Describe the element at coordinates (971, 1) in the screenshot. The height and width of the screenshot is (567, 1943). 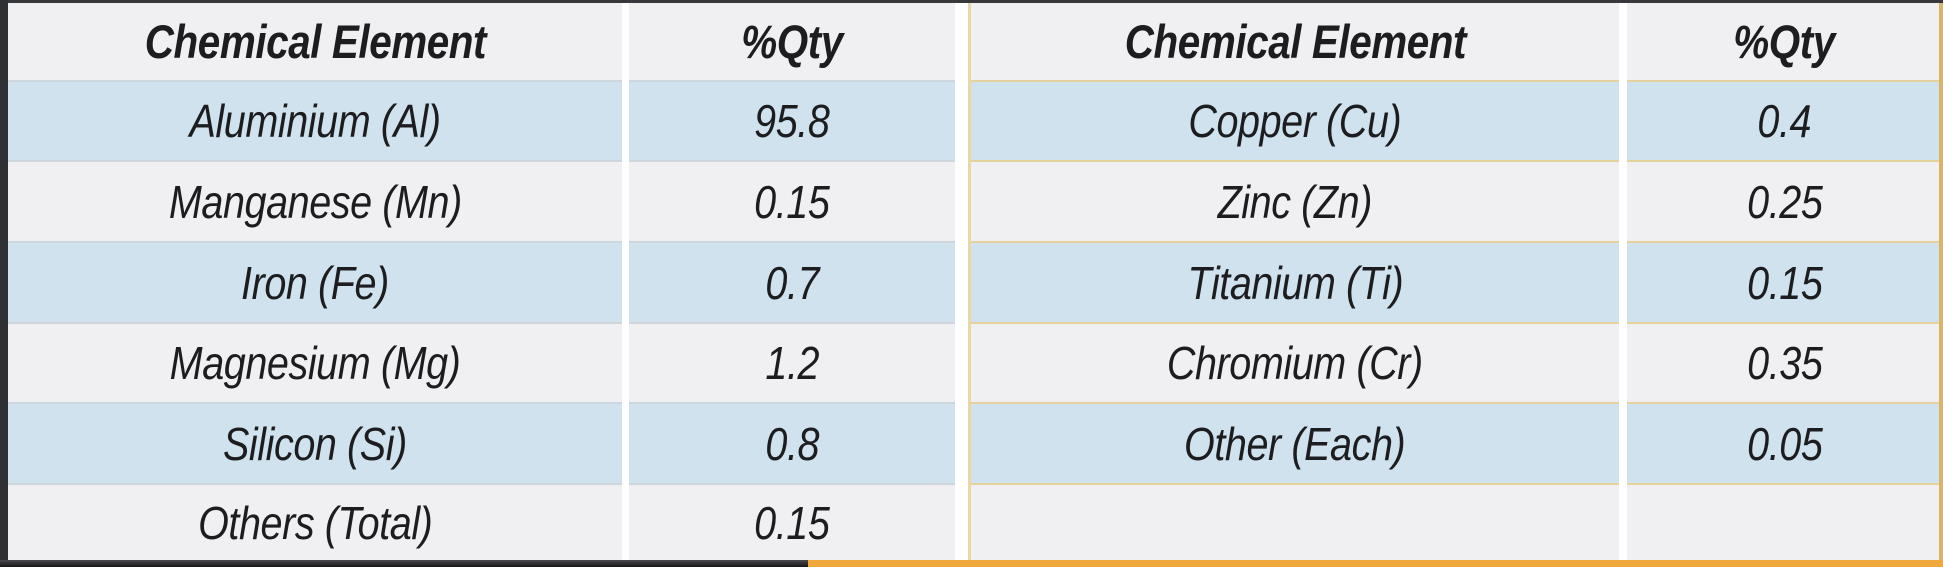
I see `top-border` at that location.